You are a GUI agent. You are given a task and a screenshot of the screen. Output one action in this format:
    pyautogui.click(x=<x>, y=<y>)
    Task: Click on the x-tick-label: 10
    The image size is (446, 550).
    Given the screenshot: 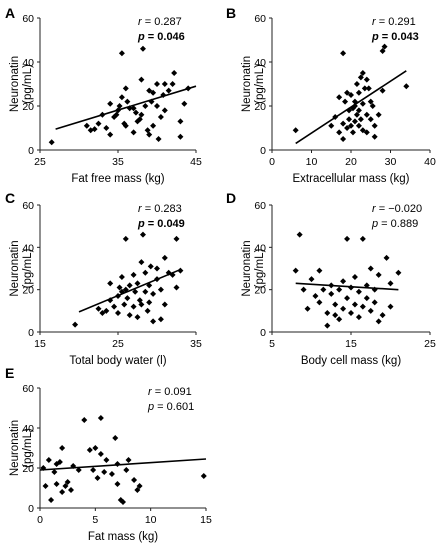 What is the action you would take?
    pyautogui.click(x=312, y=162)
    